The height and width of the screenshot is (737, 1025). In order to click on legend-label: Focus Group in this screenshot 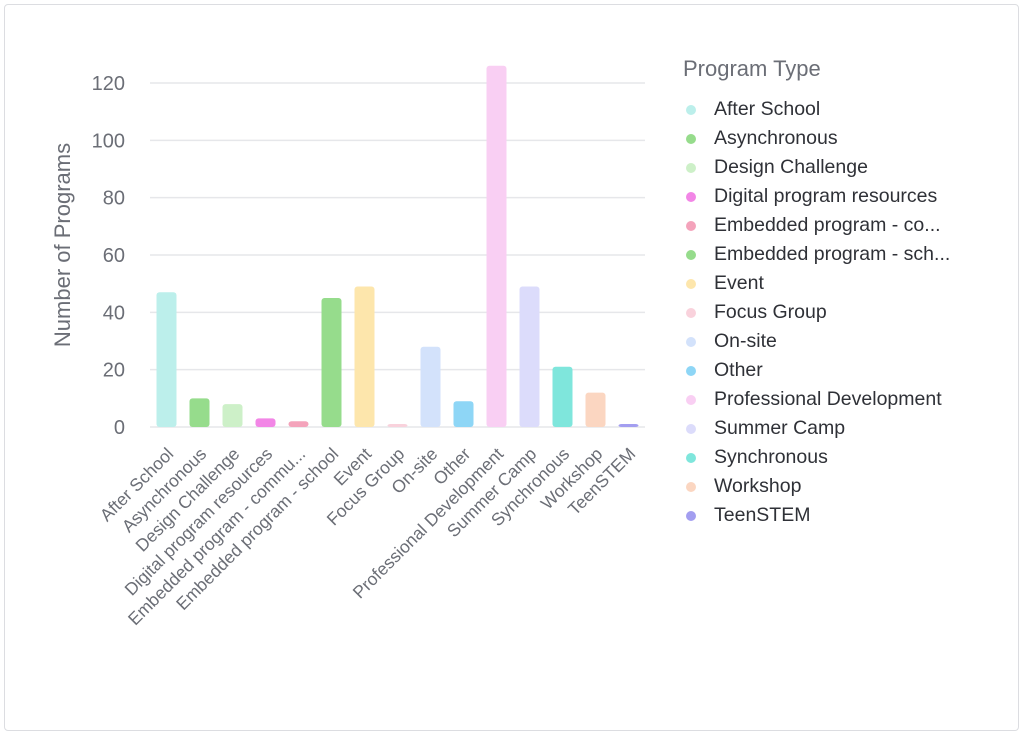, I will do `click(770, 312)`.